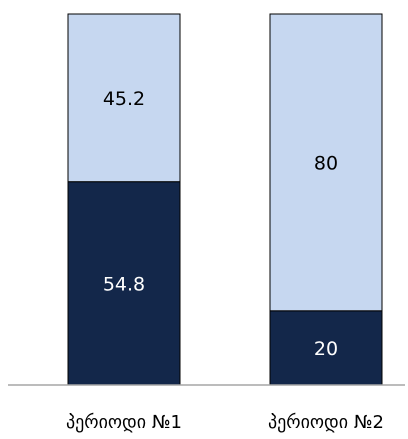 The width and height of the screenshot is (408, 439). I want to click on data-label-2-1: 20, so click(326, 349).